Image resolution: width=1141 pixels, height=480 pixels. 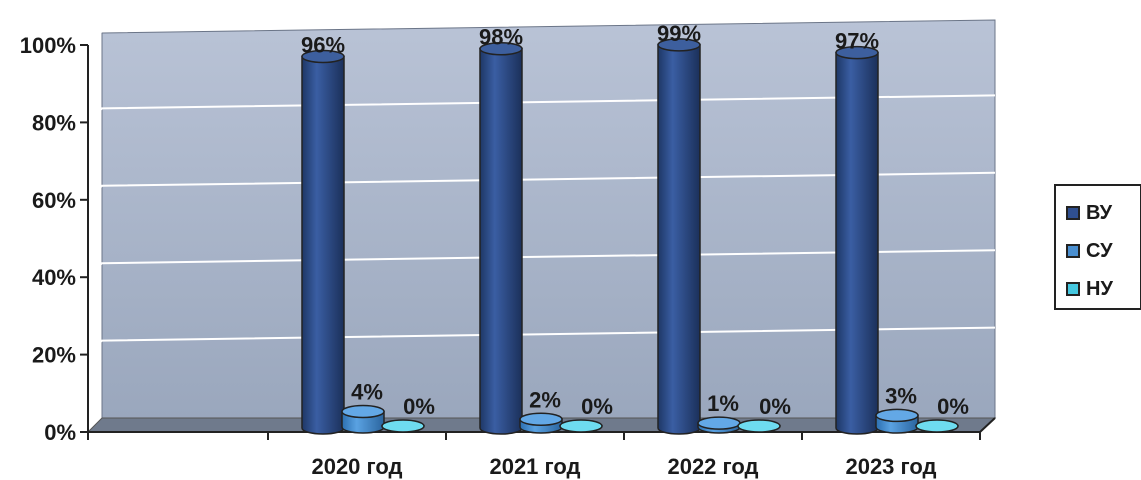 What do you see at coordinates (54, 200) in the screenshot?
I see `y-tick-label: 60%` at bounding box center [54, 200].